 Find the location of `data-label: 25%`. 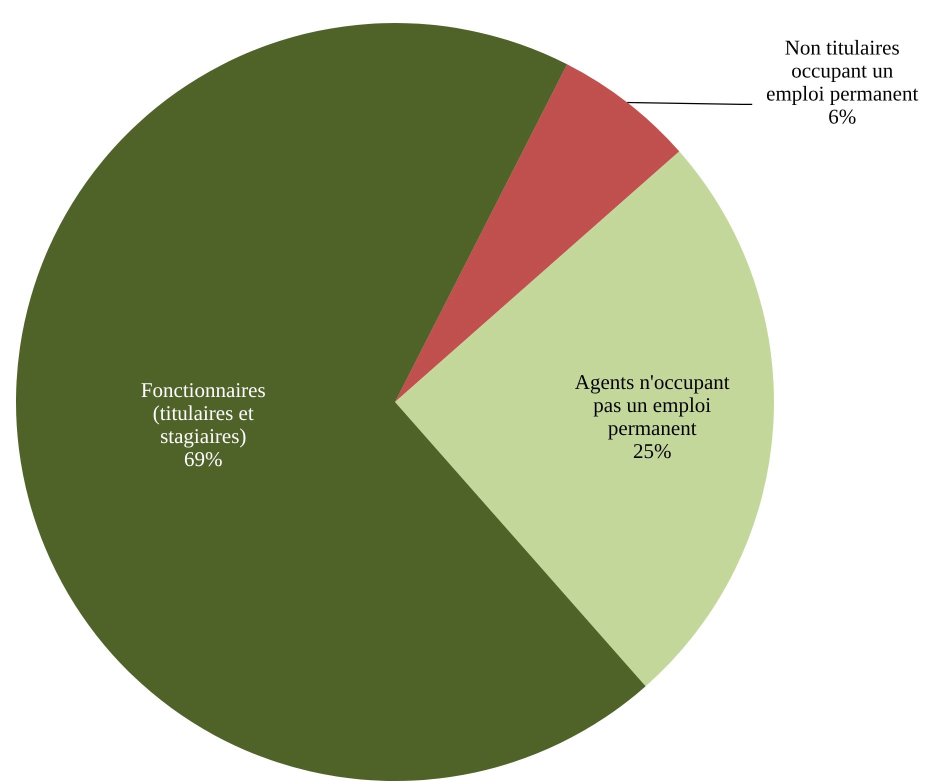

data-label: 25% is located at coordinates (652, 451).